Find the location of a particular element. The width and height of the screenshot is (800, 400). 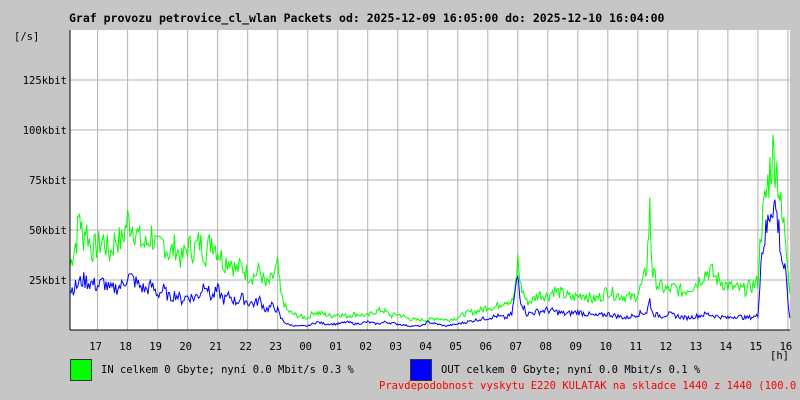

y-tick-label: 50kbit is located at coordinates (48, 231).